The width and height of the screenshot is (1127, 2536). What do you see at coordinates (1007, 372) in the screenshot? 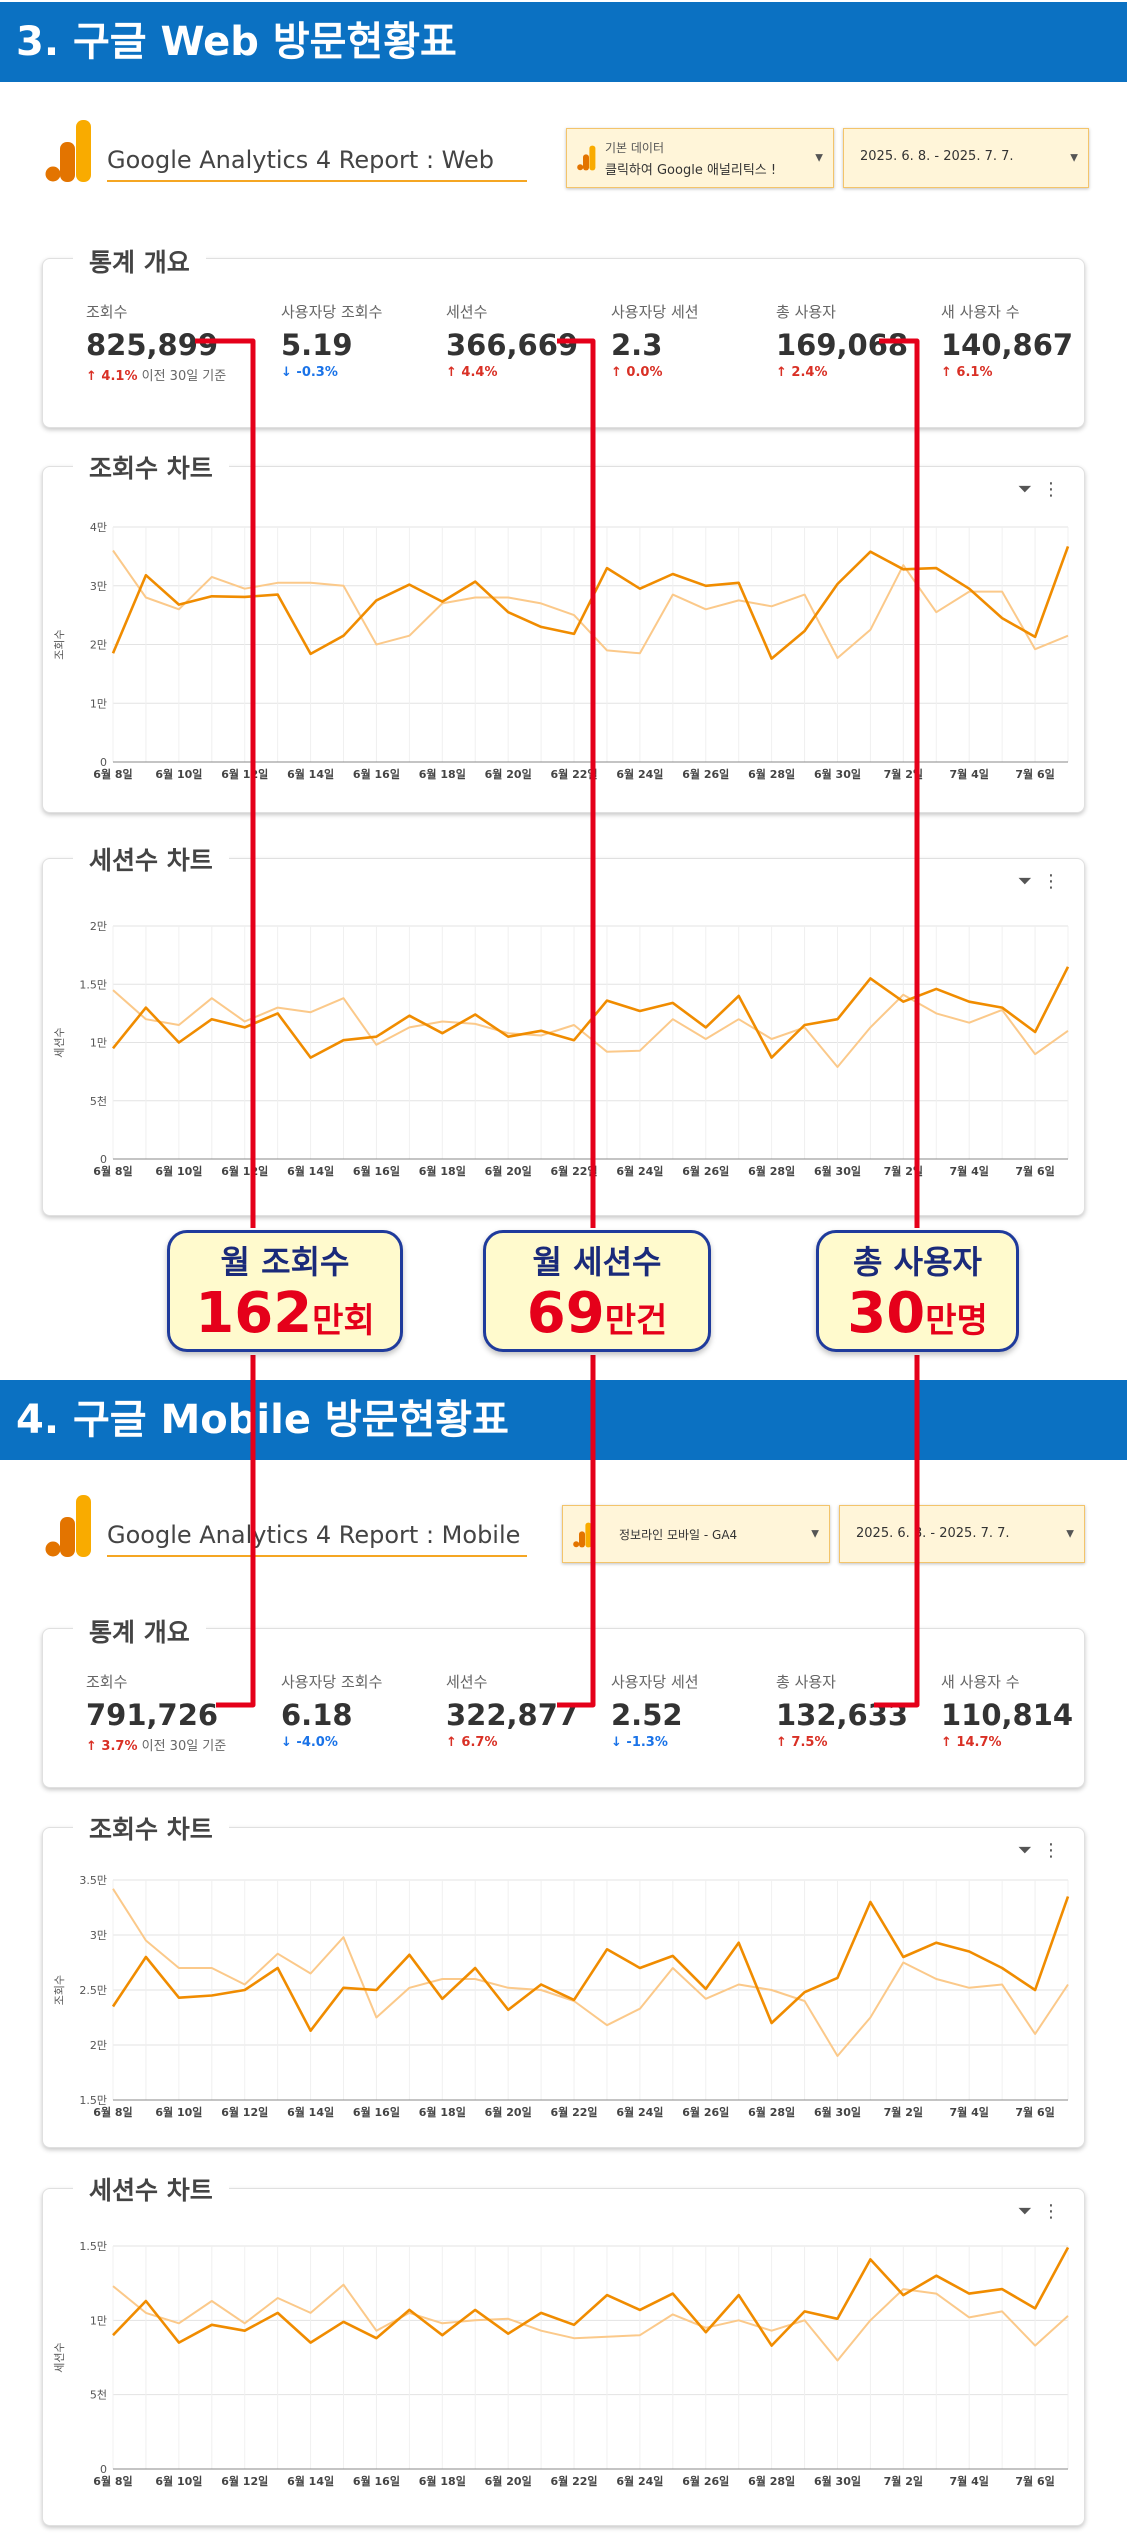
I see `metric-delta: ↑ 6.1%` at bounding box center [1007, 372].